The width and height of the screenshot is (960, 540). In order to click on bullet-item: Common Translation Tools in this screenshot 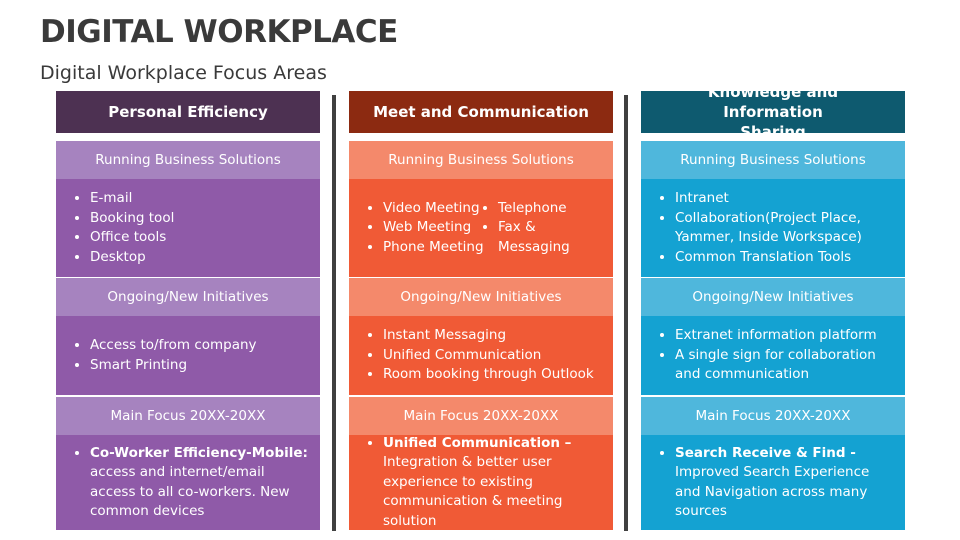, I will do `click(785, 258)`.